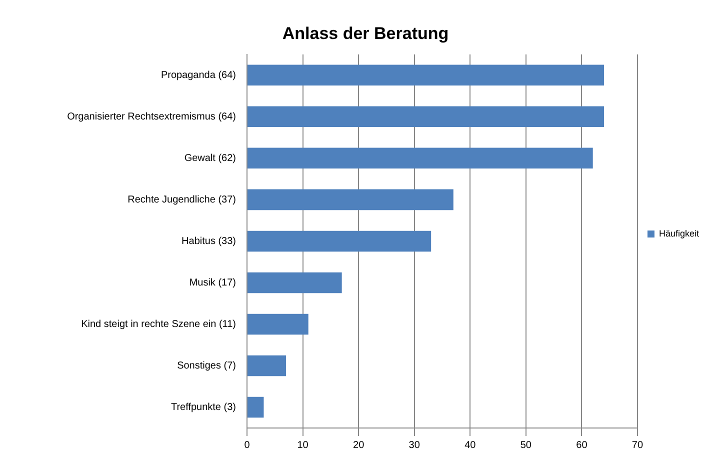 The width and height of the screenshot is (727, 468). I want to click on y-tick-label: Habitus (33), so click(209, 241).